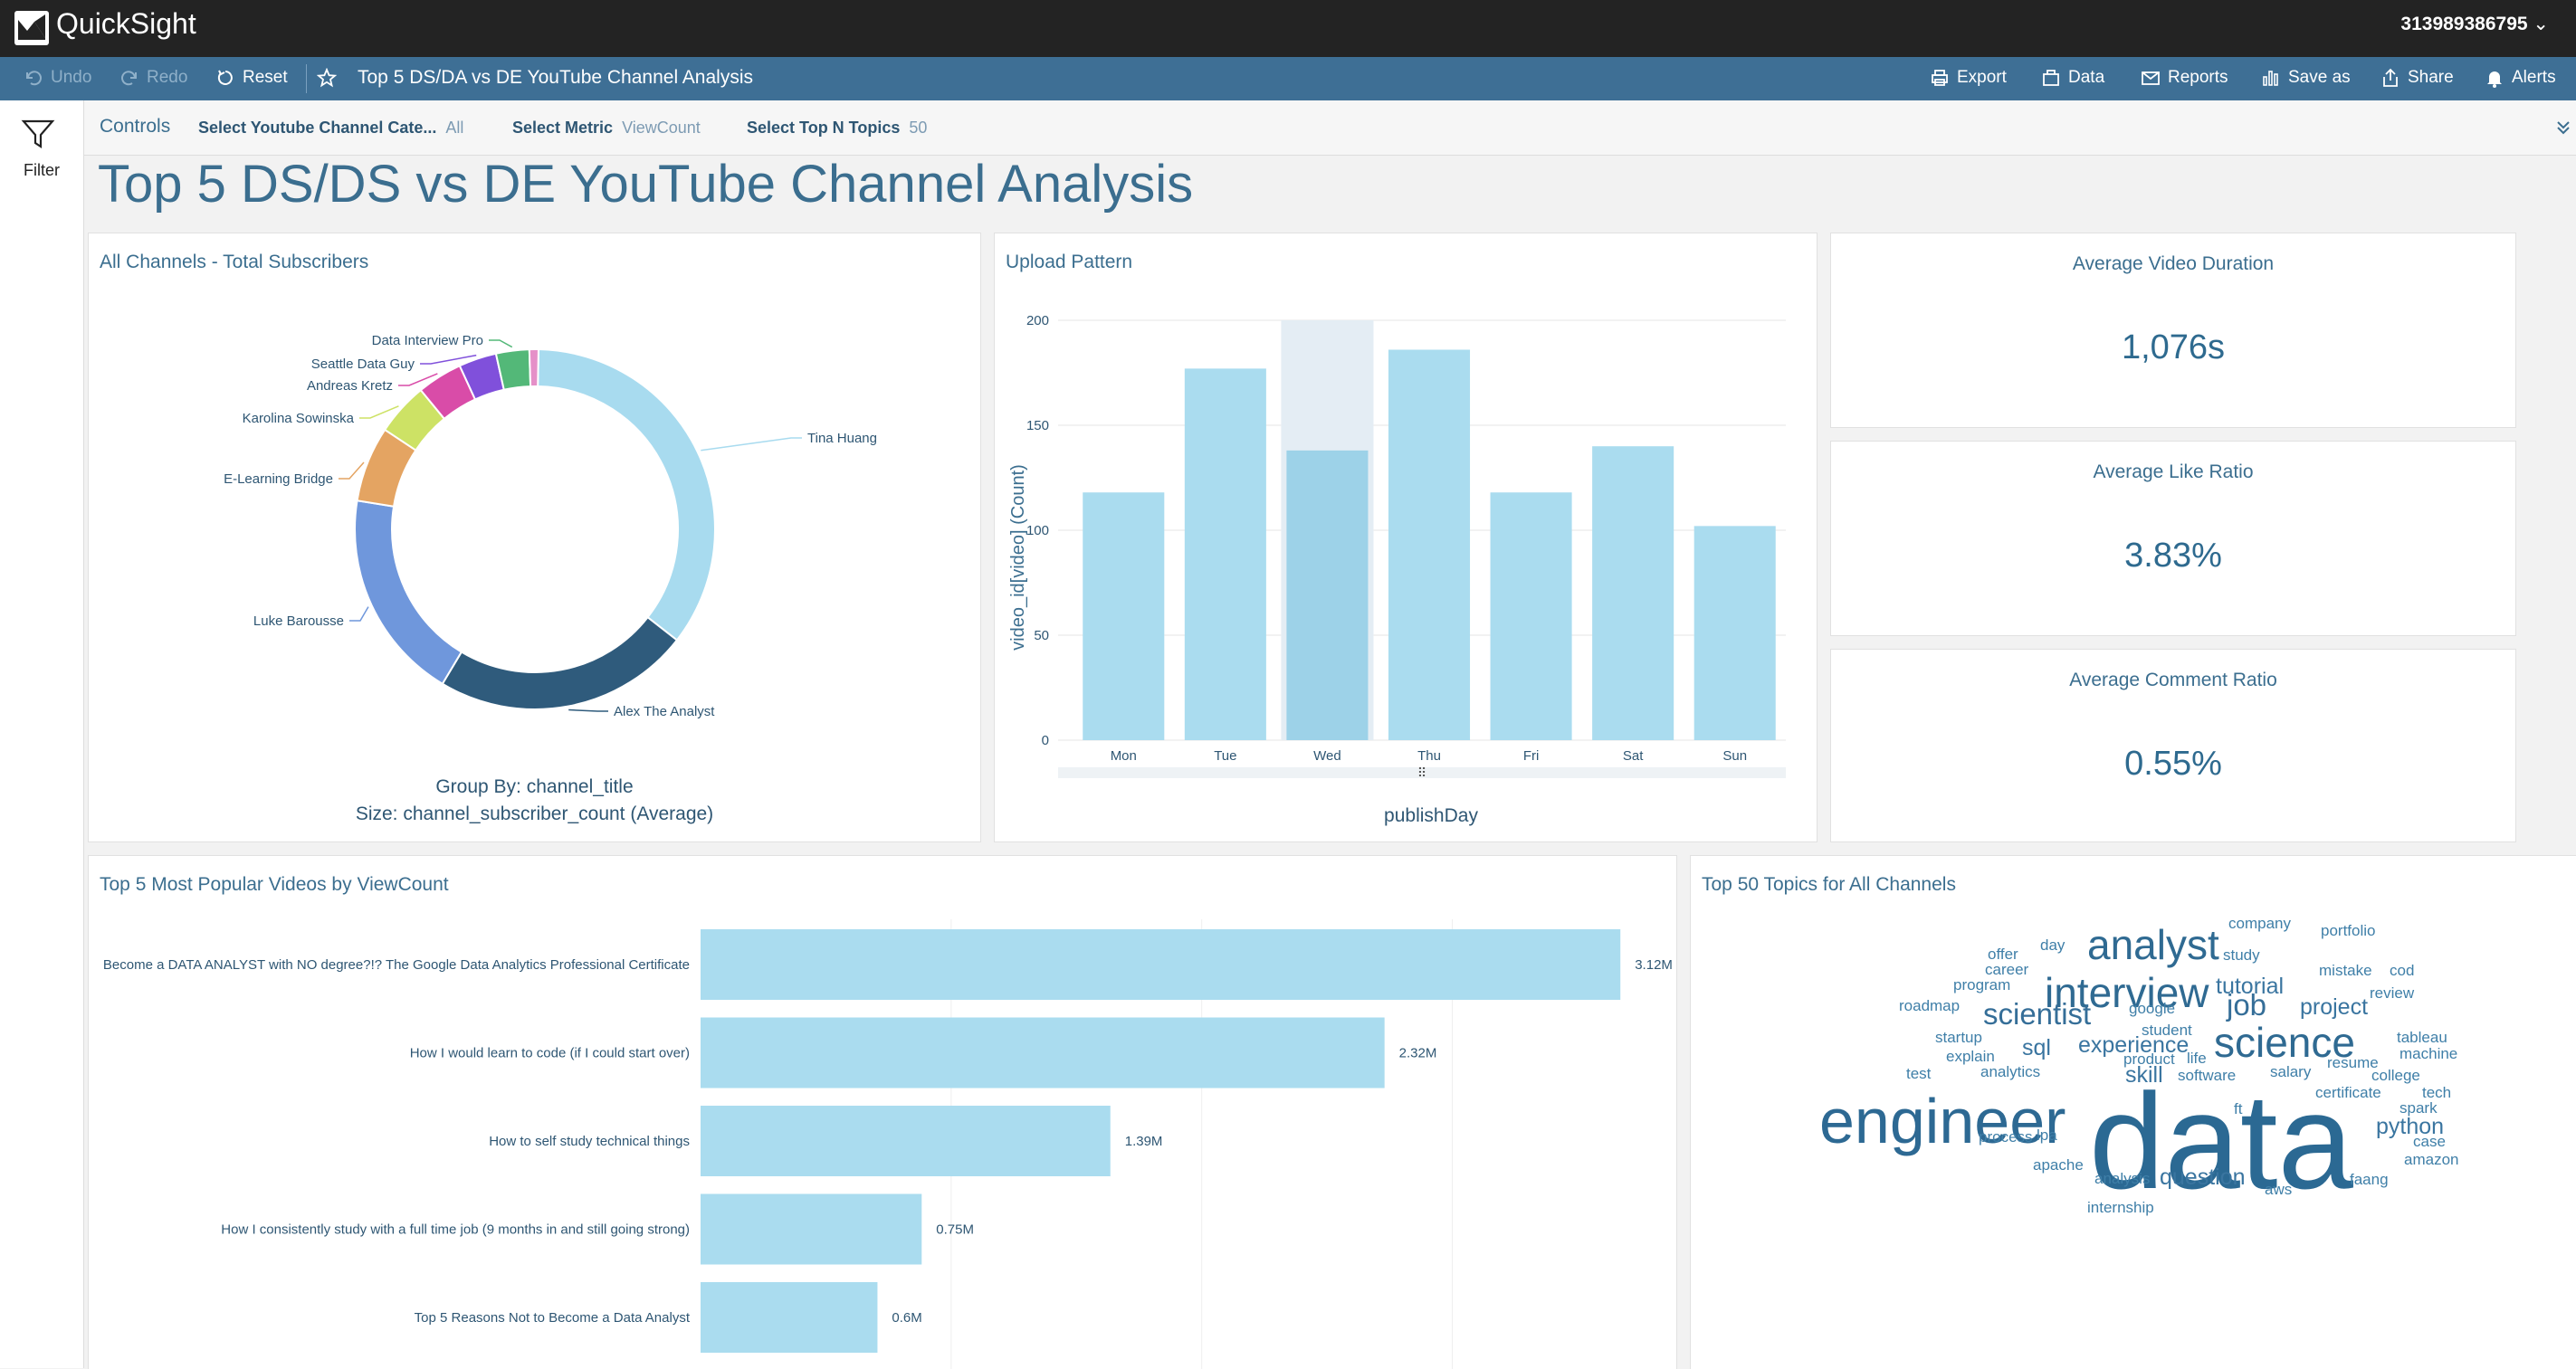  What do you see at coordinates (2431, 1160) in the screenshot?
I see `word-cloud-word: amazon` at bounding box center [2431, 1160].